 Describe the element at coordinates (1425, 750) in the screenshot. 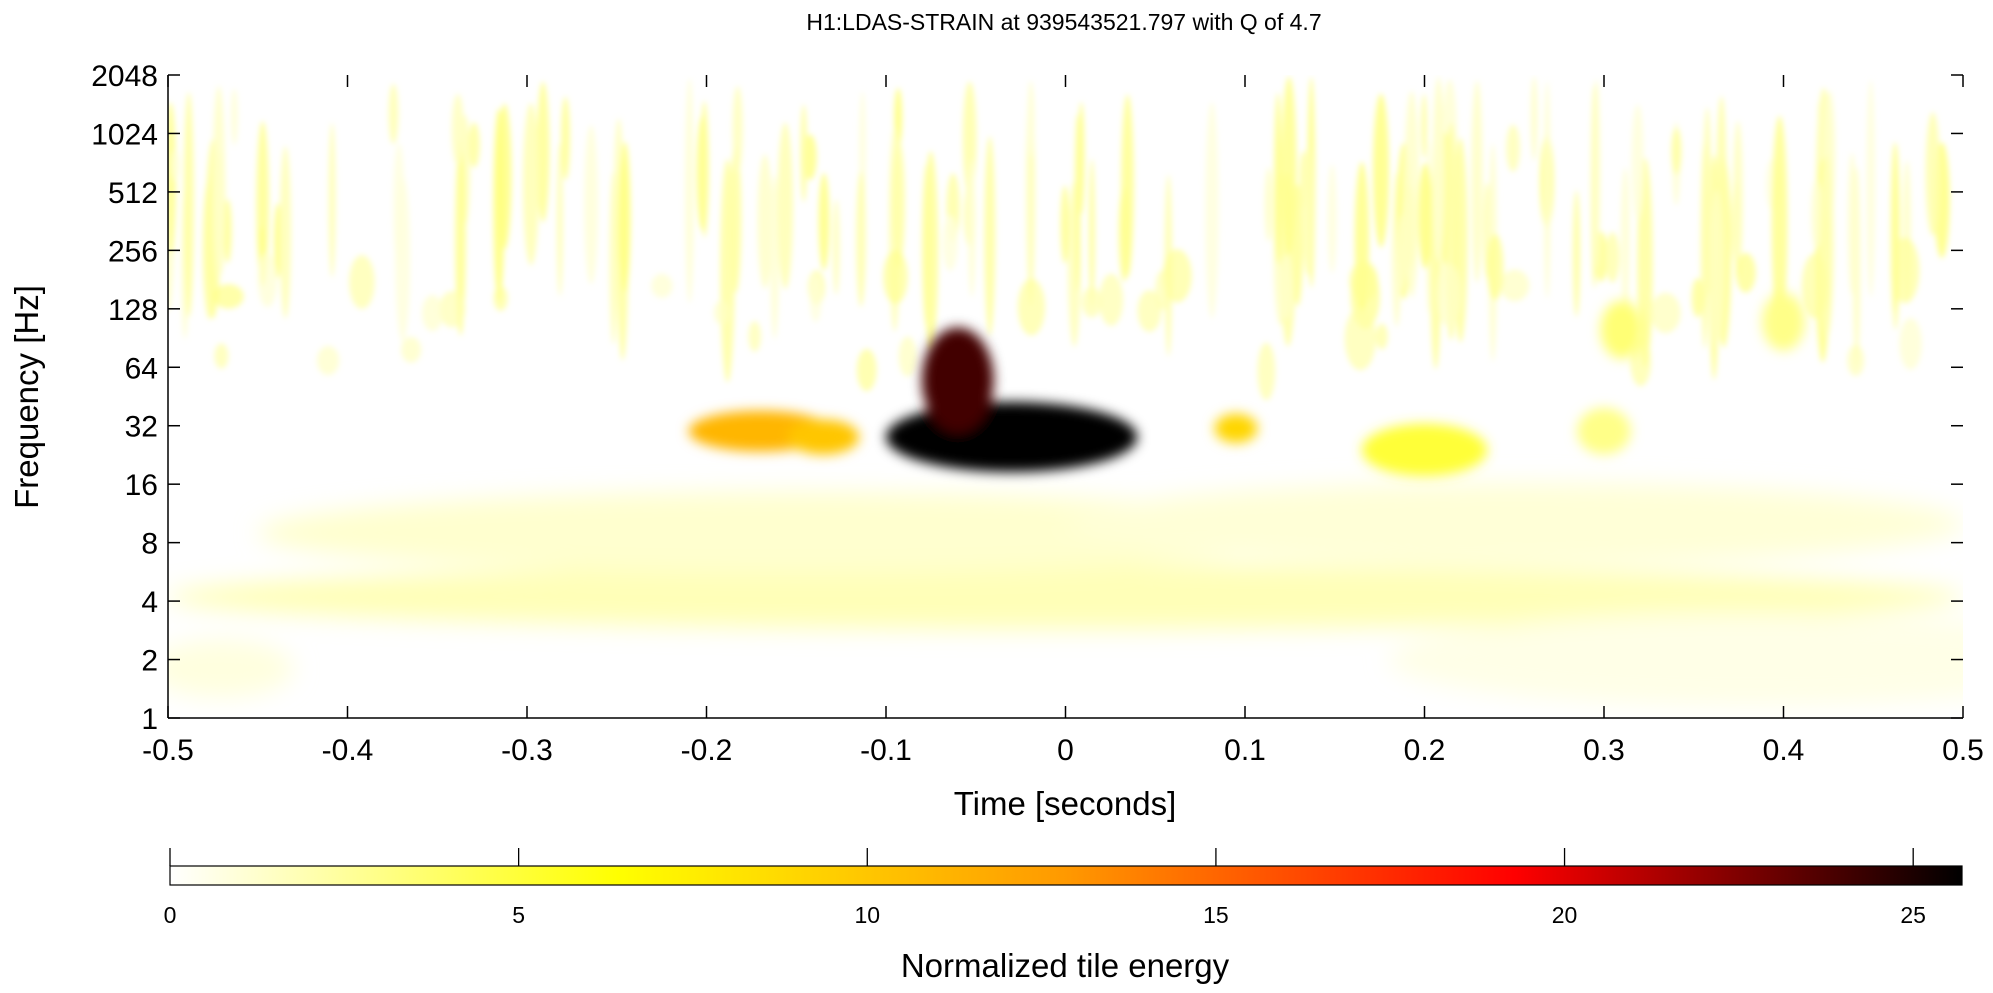

I see `x-tick-label: 0.2` at that location.